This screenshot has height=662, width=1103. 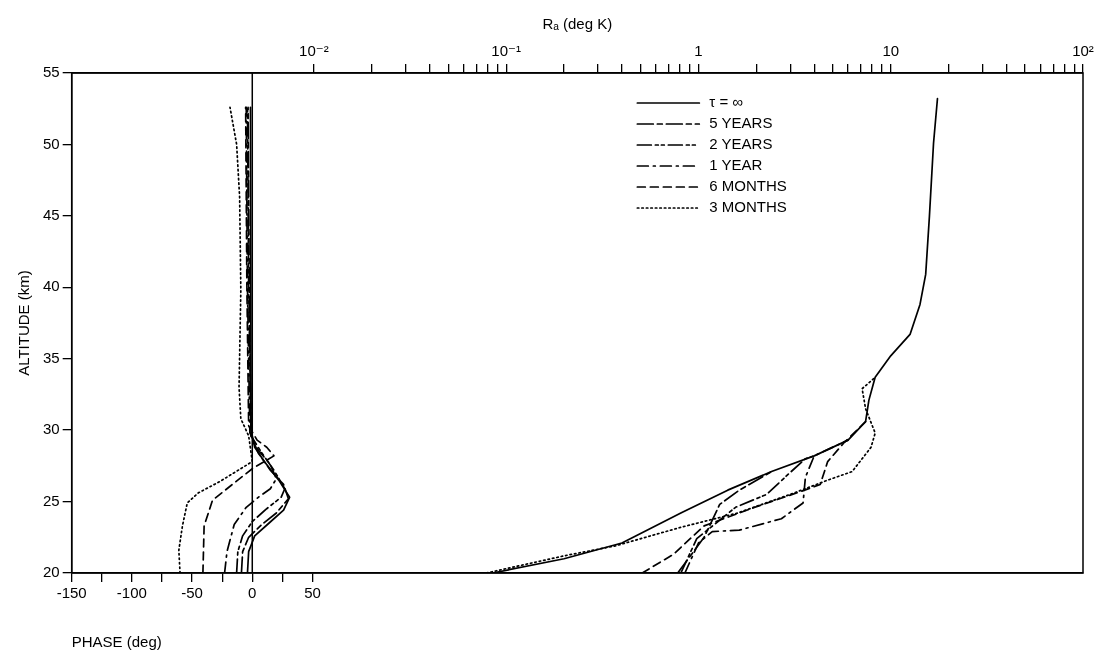 What do you see at coordinates (726, 102) in the screenshot?
I see `legend-label: τ = ∞` at bounding box center [726, 102].